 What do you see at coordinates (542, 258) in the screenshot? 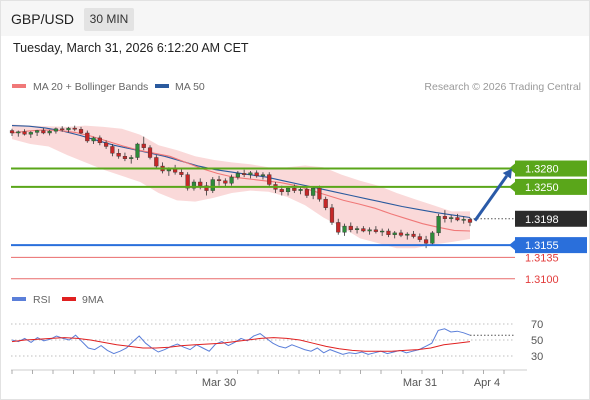
I see `support-level-label: 1.3135` at bounding box center [542, 258].